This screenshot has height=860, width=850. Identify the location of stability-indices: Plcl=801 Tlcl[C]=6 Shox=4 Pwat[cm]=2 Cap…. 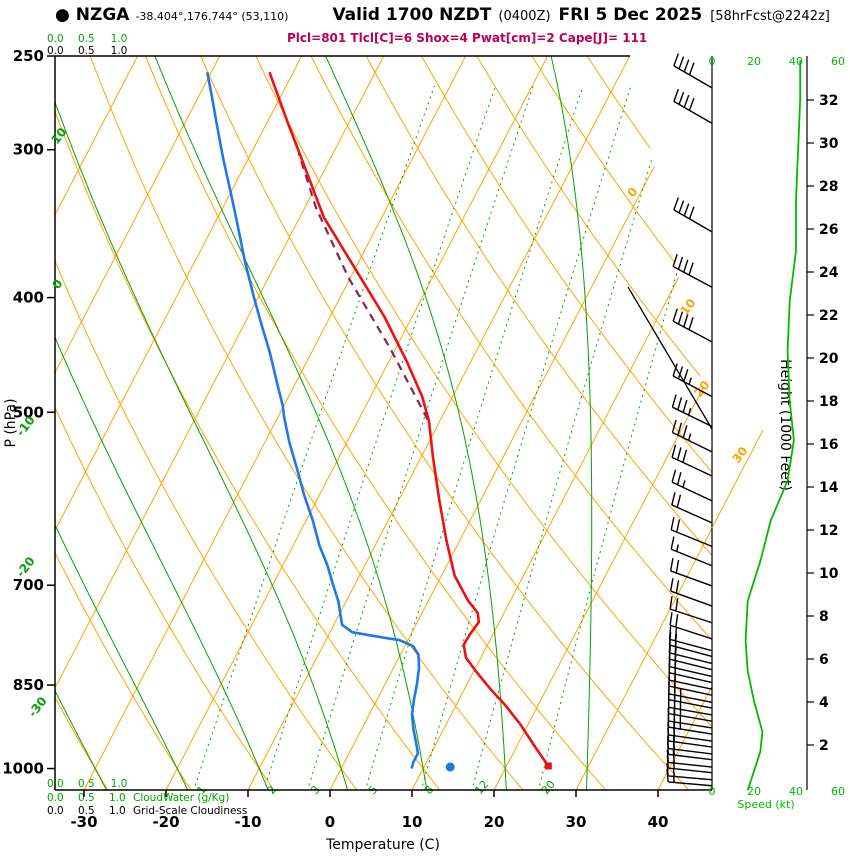
(467, 38).